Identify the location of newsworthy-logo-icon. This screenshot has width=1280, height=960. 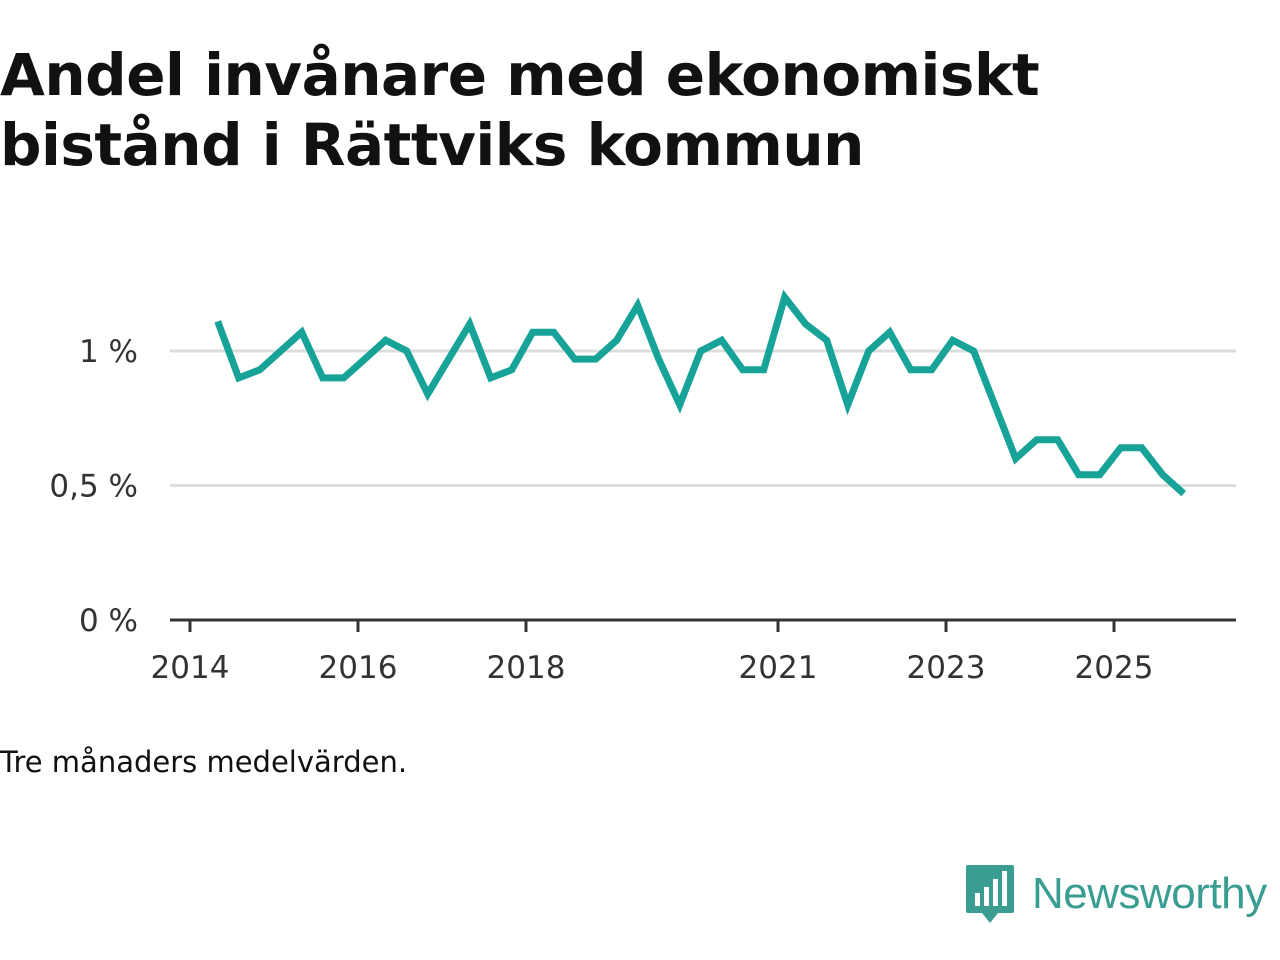
(990, 894).